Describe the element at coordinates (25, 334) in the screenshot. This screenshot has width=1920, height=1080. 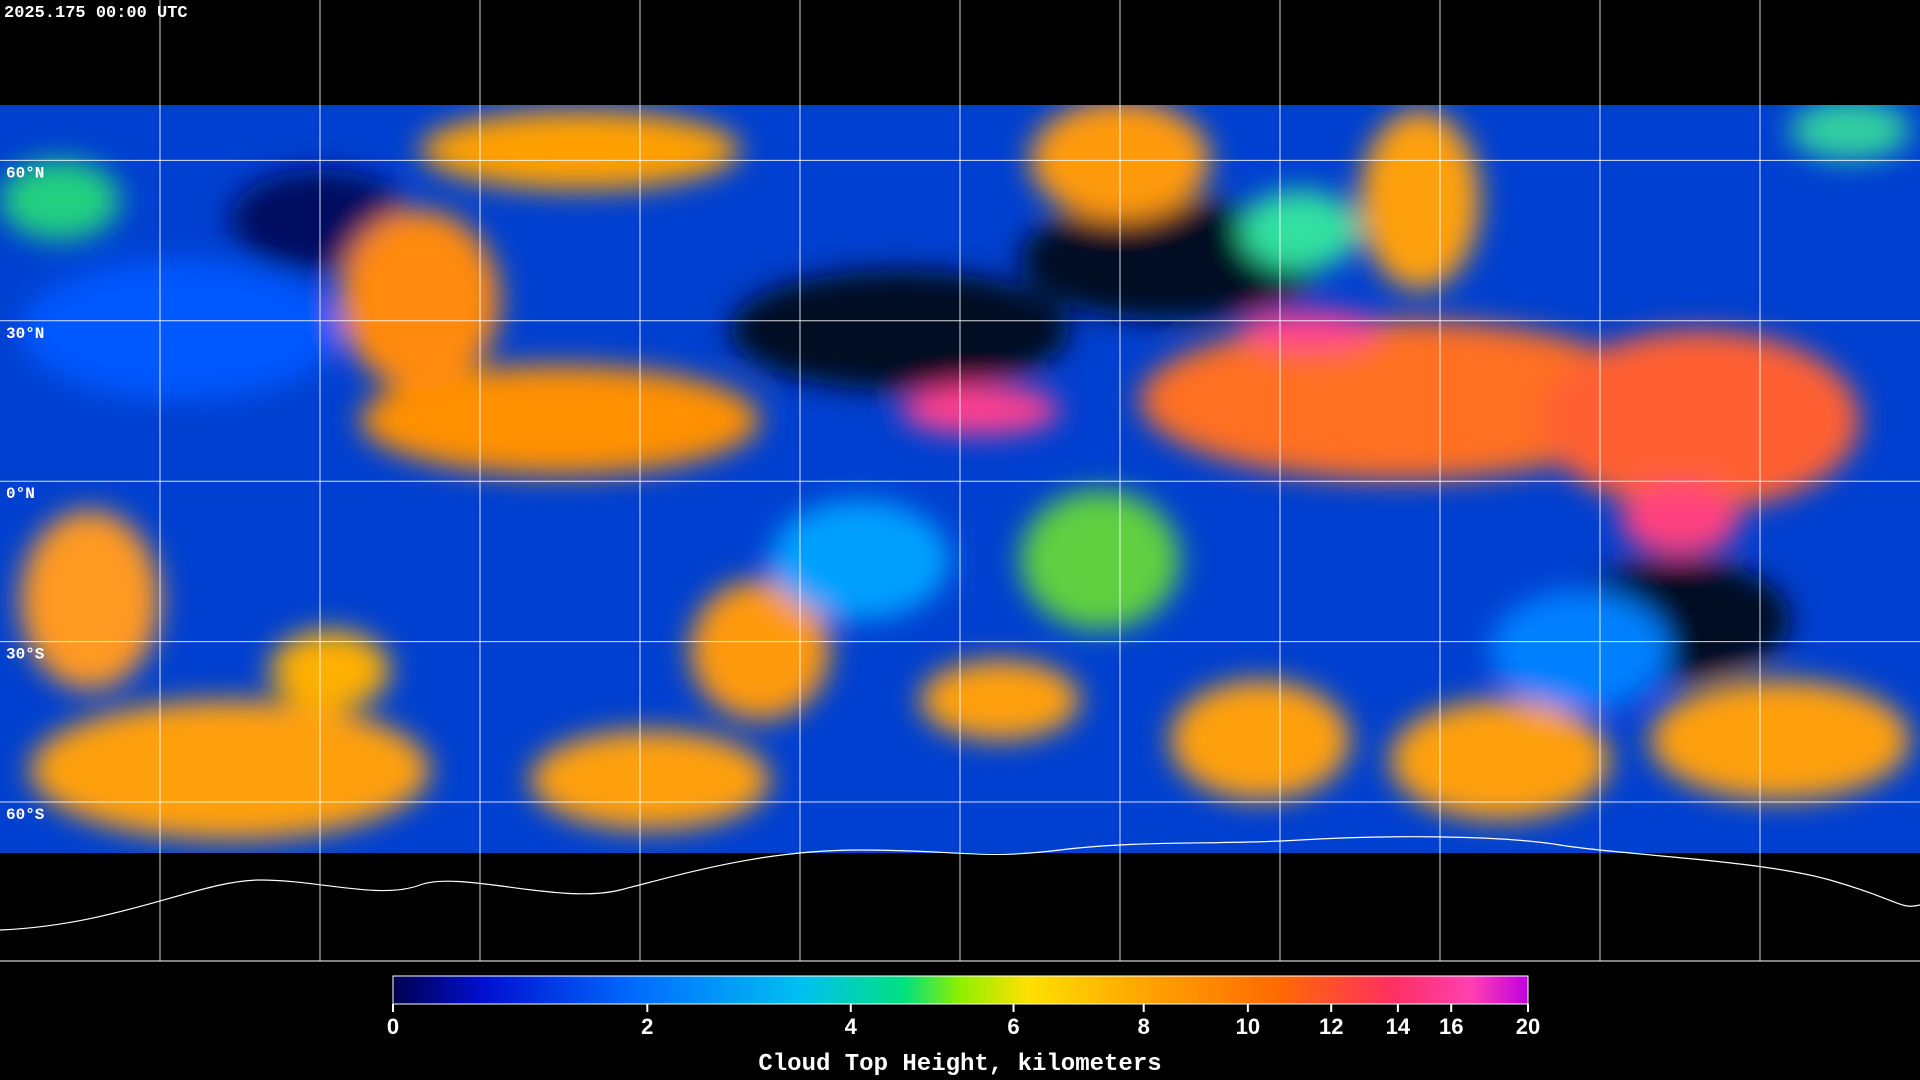
I see `lat-label: 30°N` at that location.